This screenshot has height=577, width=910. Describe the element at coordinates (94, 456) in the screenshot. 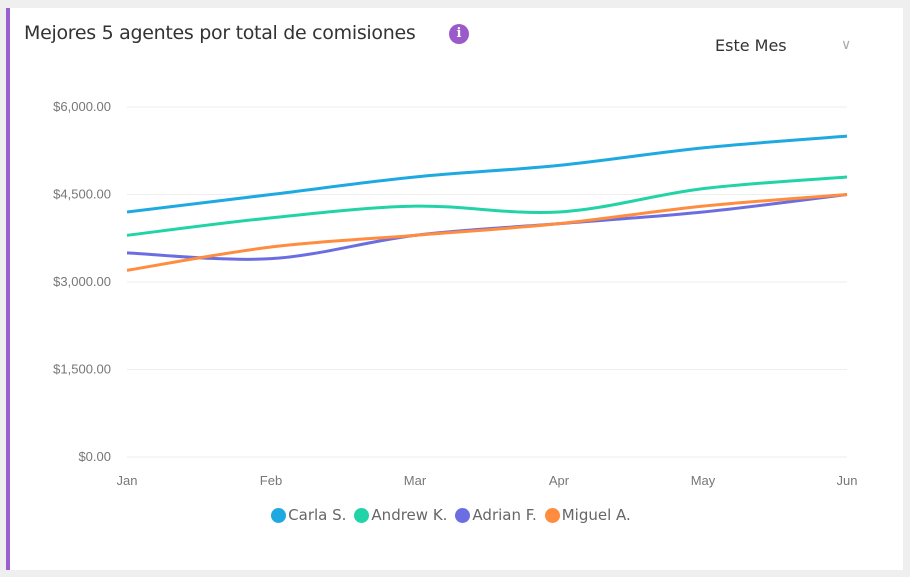

I see `y-tick-label: $0.00` at that location.